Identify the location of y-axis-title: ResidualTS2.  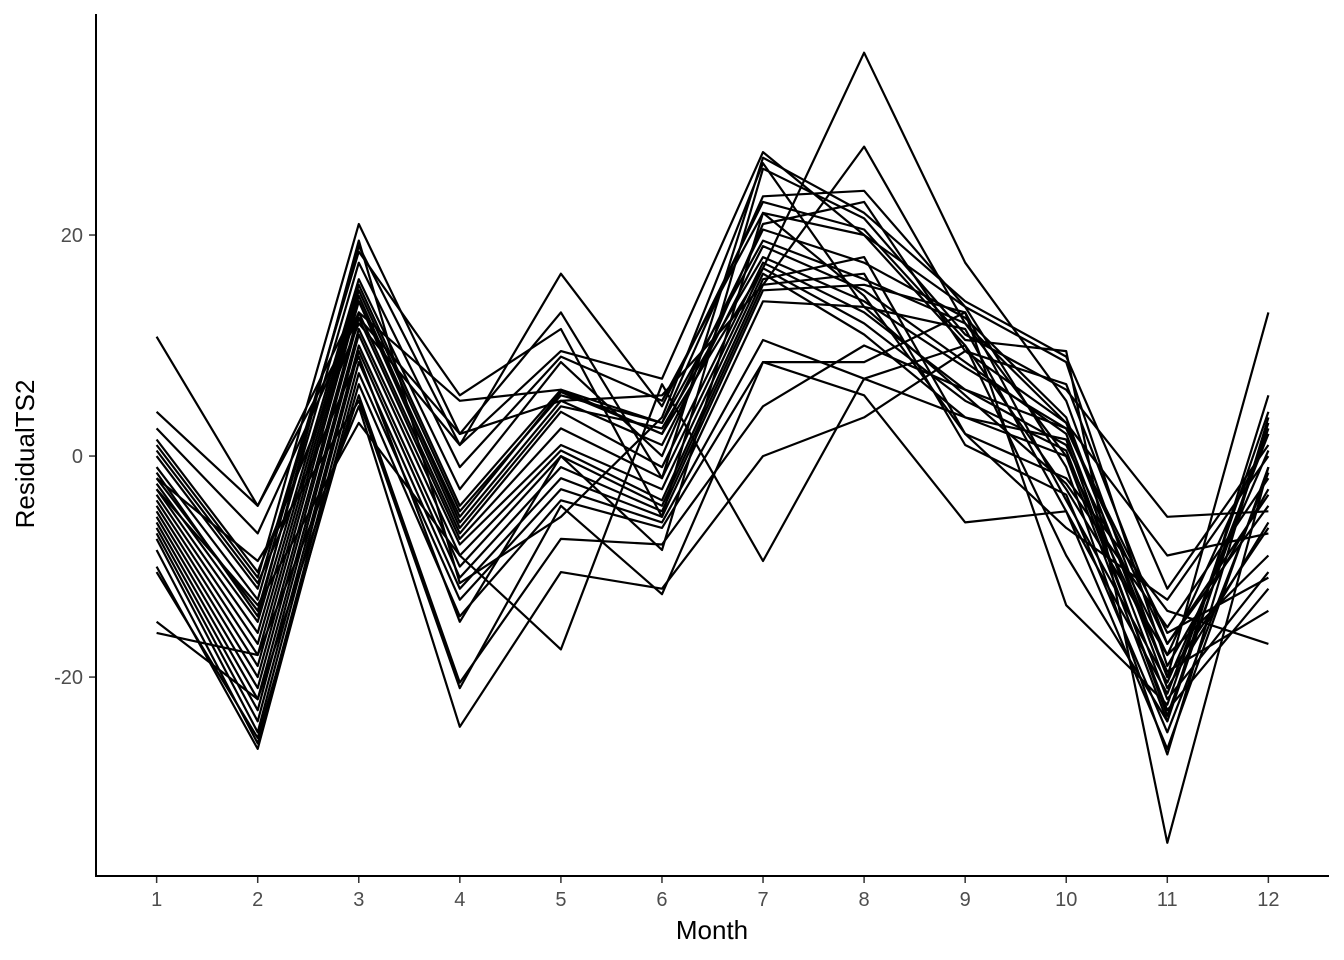
(25, 454).